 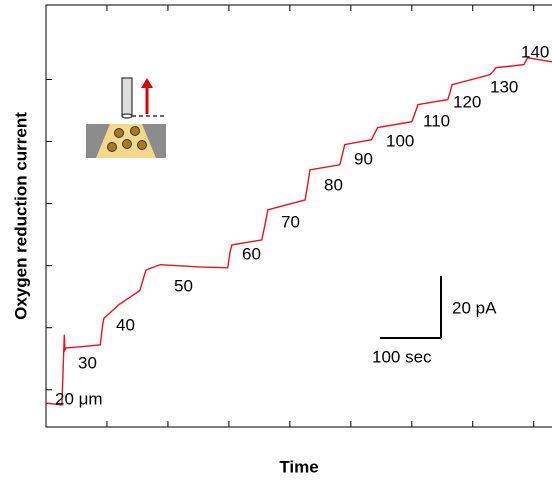 I want to click on inset-icon, so click(x=126, y=117).